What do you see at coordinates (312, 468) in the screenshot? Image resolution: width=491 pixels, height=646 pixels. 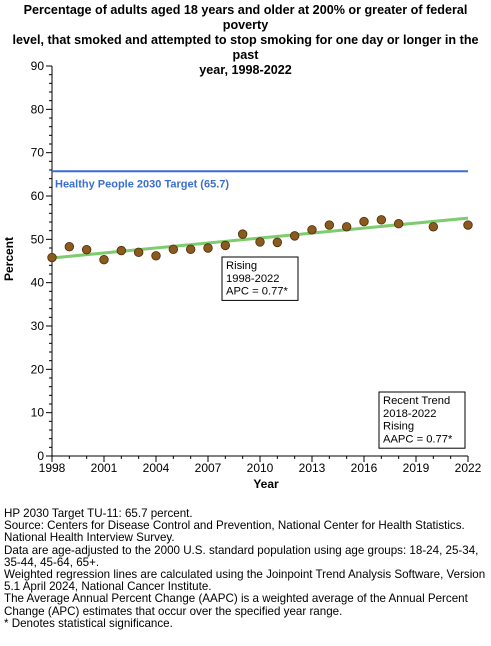 I see `x-tick-label: 2013` at bounding box center [312, 468].